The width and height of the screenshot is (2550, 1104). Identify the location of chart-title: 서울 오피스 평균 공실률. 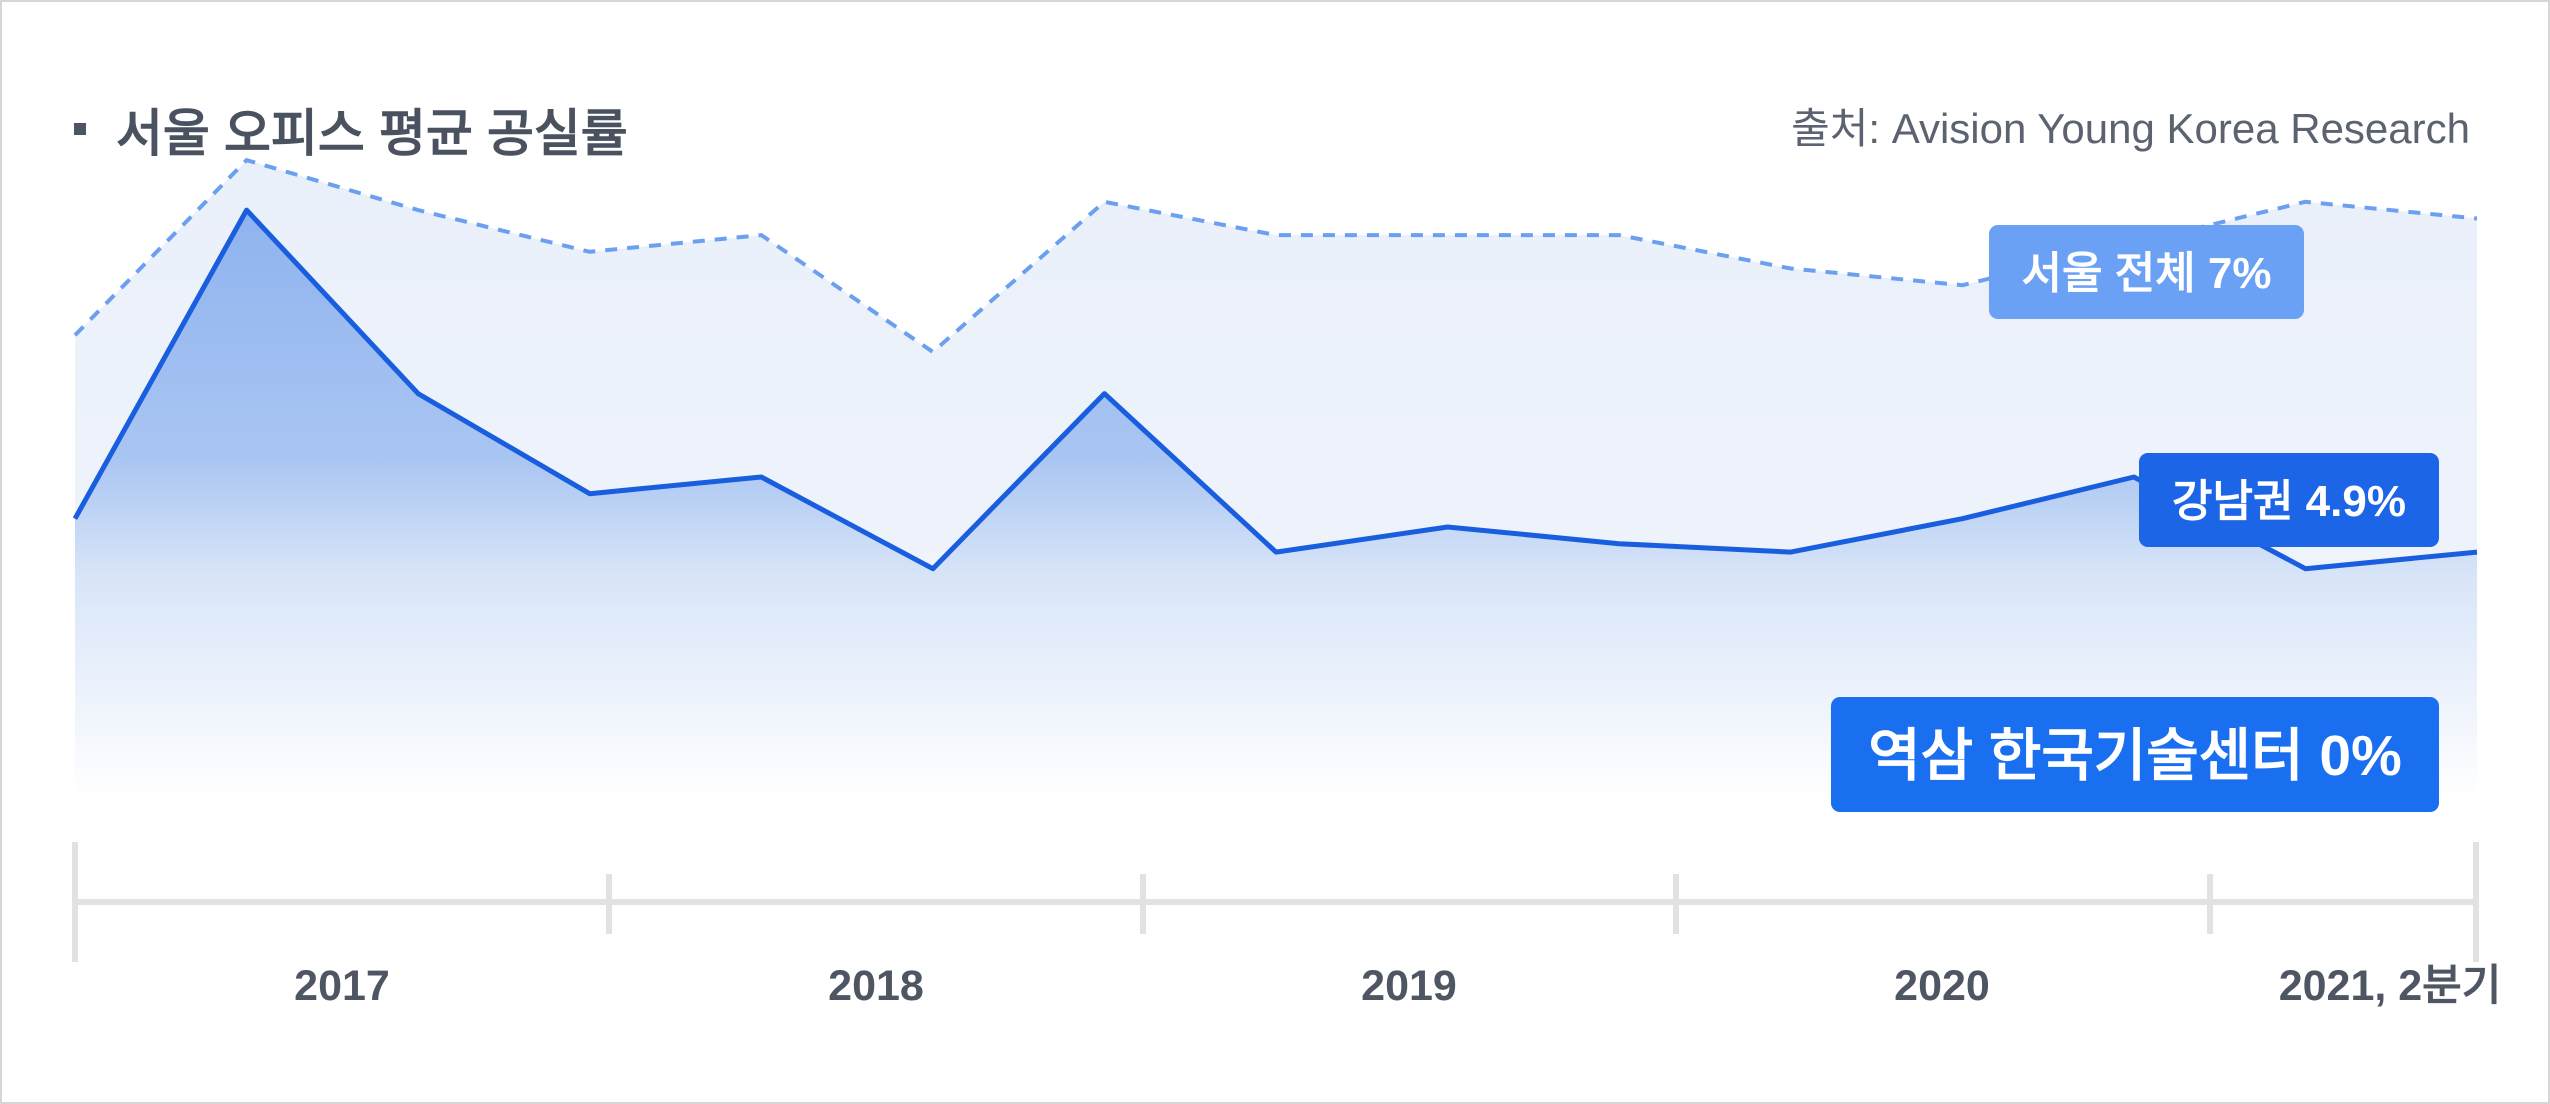
(372, 133).